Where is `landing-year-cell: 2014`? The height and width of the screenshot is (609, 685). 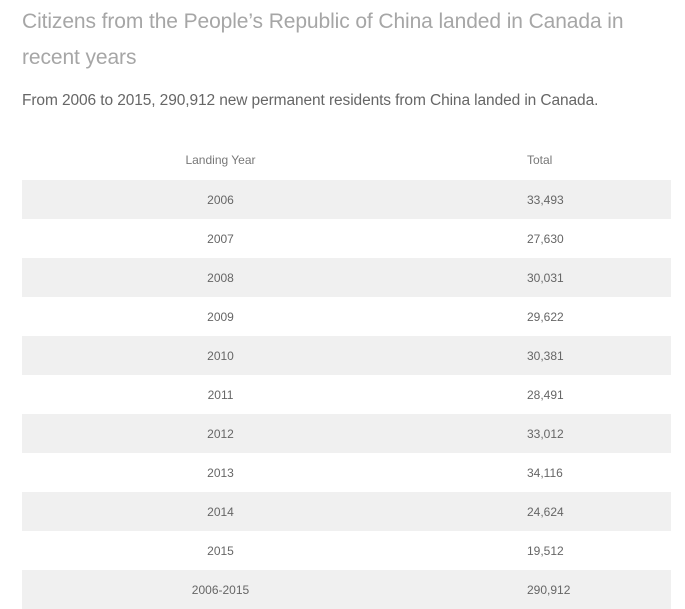
landing-year-cell: 2014 is located at coordinates (220, 511).